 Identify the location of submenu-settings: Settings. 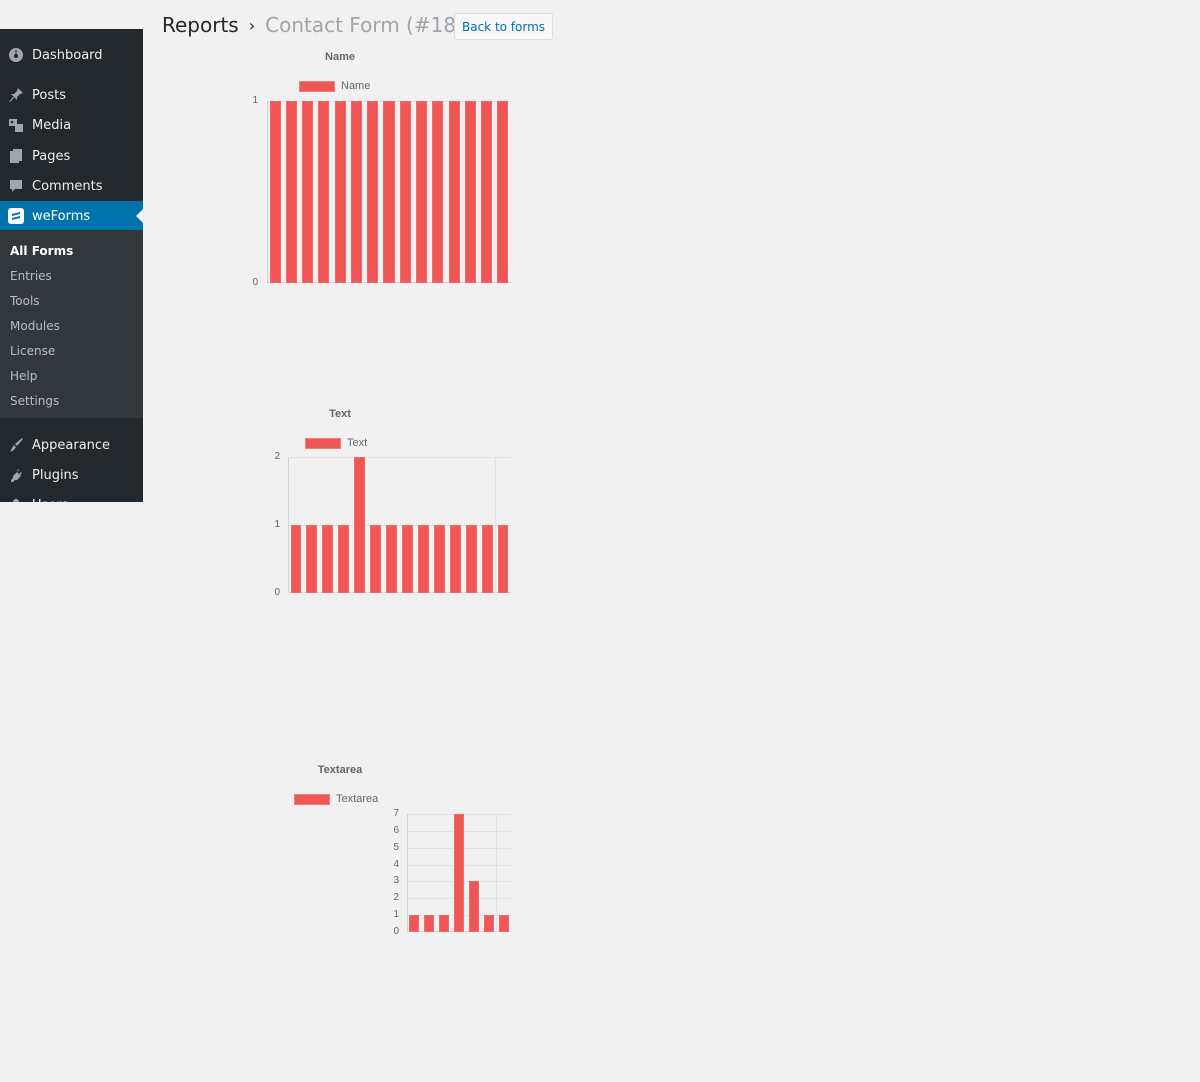
(35, 401).